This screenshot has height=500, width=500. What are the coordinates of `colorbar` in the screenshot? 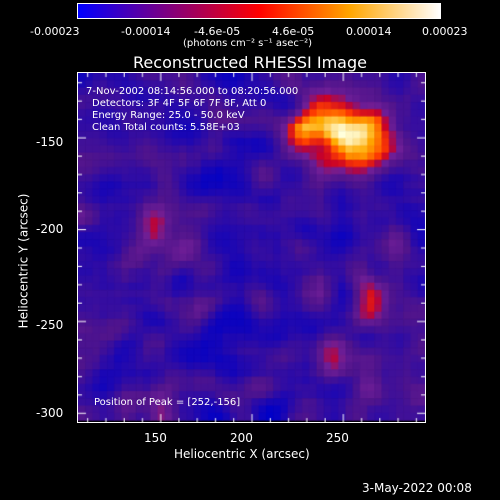 It's located at (259, 11).